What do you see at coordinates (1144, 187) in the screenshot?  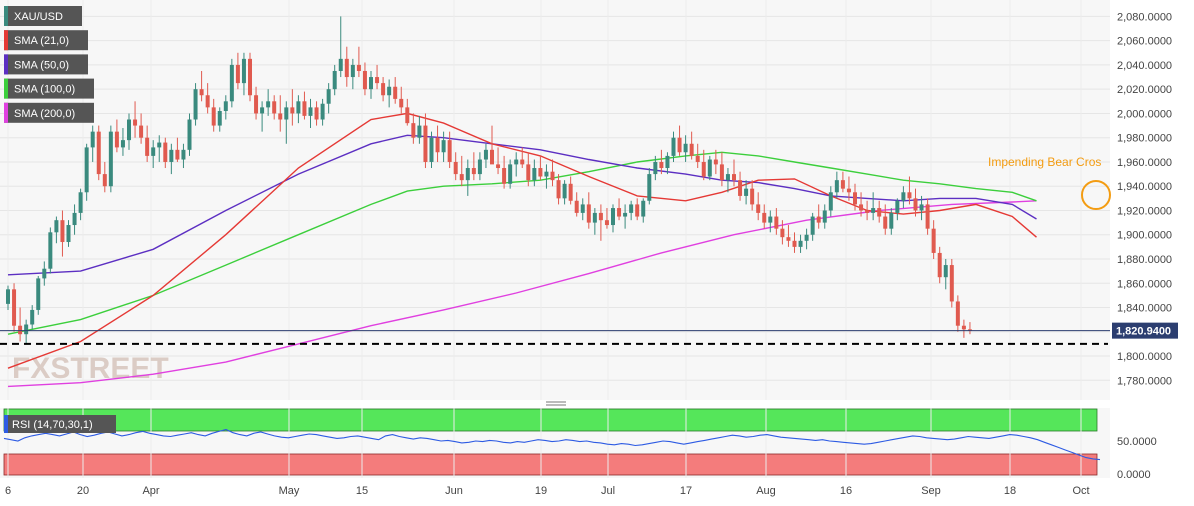 I see `y-tick-label: 1,940.0000` at bounding box center [1144, 187].